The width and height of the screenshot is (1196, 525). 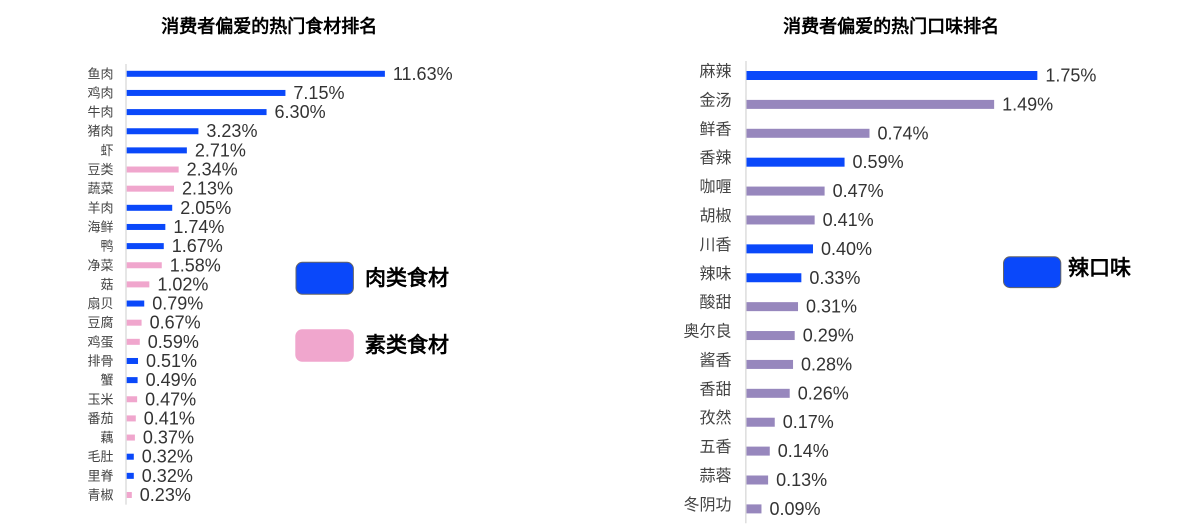 I want to click on svg-text: 11.63%, so click(x=423, y=74).